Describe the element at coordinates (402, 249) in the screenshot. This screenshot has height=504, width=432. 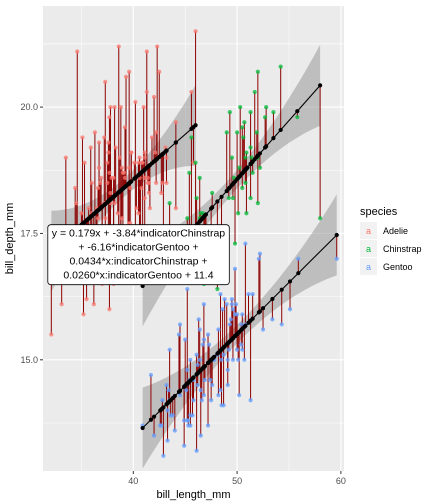
I see `legend-label: Chinstrap` at that location.